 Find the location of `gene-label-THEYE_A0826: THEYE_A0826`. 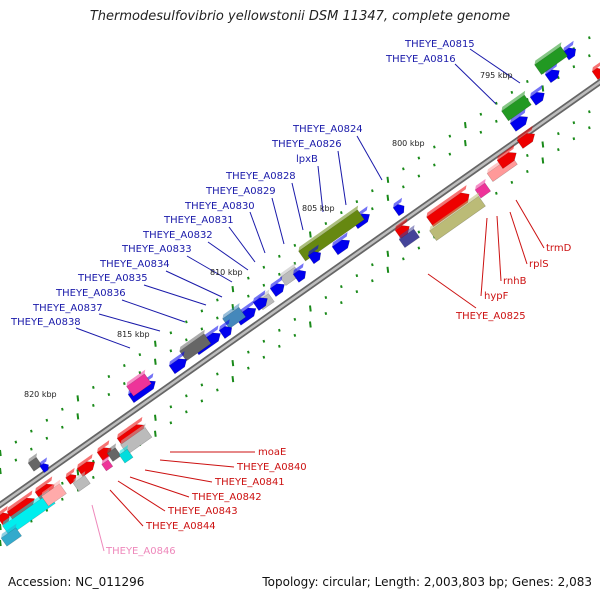

gene-label-THEYE_A0826: THEYE_A0826 is located at coordinates (306, 144).